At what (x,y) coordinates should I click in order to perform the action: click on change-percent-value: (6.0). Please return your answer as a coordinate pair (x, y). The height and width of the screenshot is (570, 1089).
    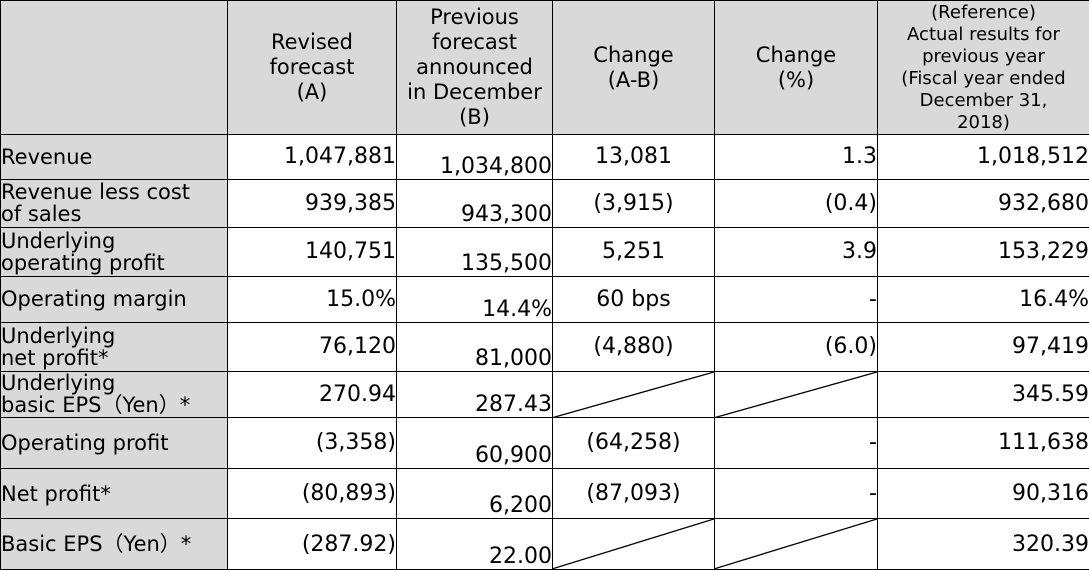
    Looking at the image, I should click on (796, 347).